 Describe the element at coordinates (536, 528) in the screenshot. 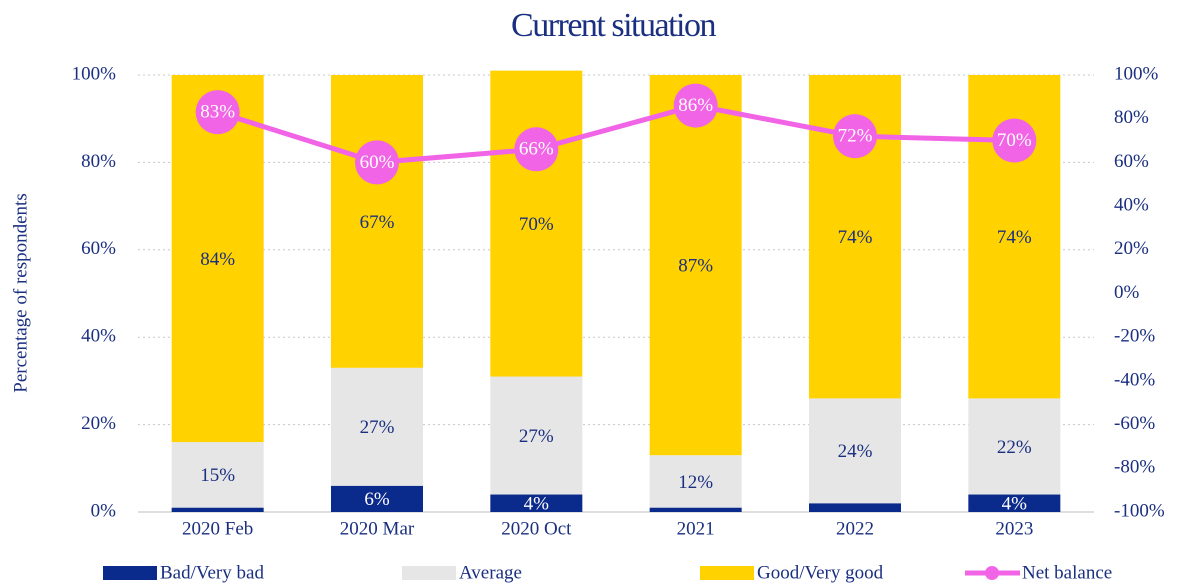

I see `x-tick-label: 2020 Oct` at that location.